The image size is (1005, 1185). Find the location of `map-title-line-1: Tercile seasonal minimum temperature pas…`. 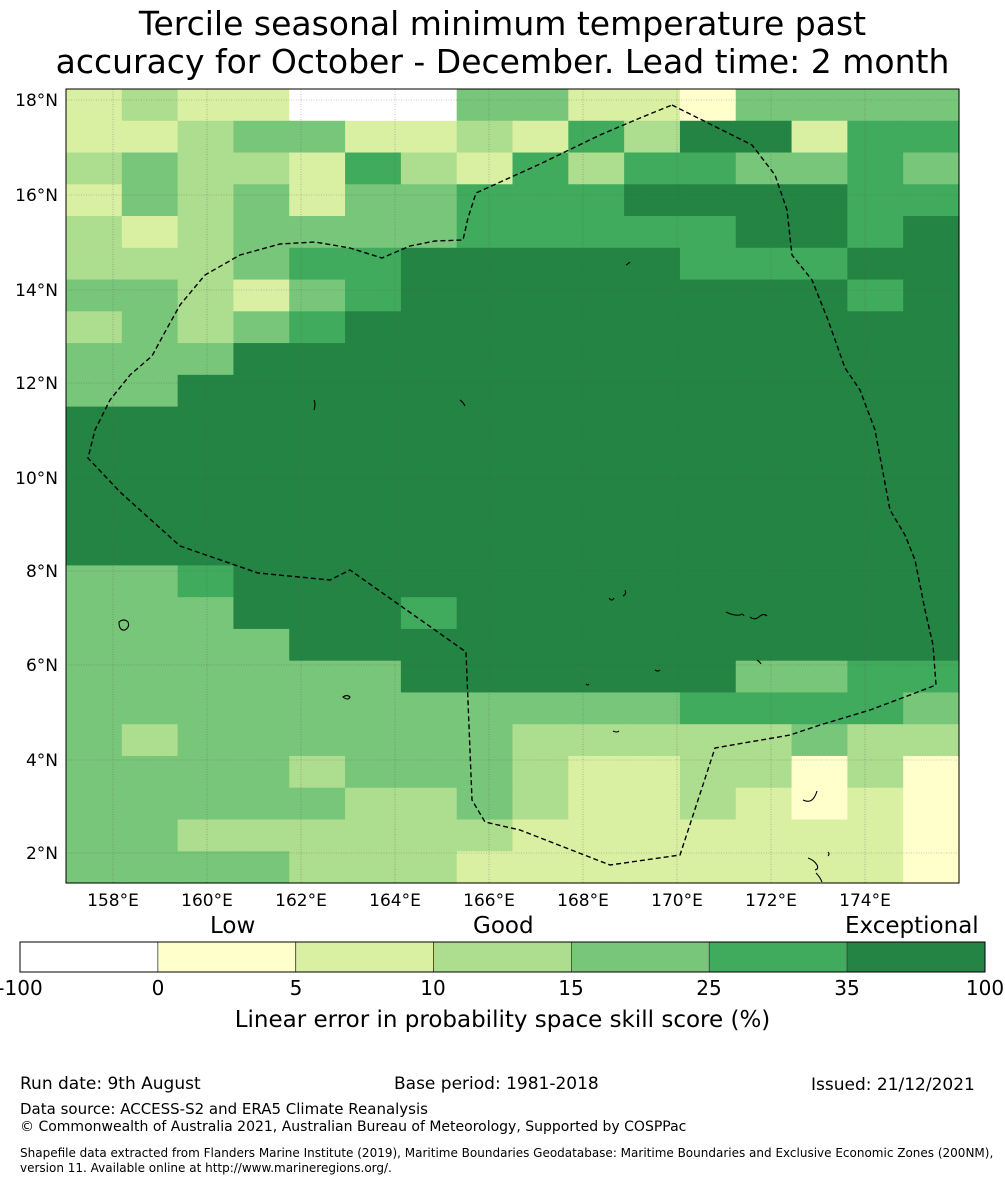

map-title-line-1: Tercile seasonal minimum temperature pas… is located at coordinates (502, 23).